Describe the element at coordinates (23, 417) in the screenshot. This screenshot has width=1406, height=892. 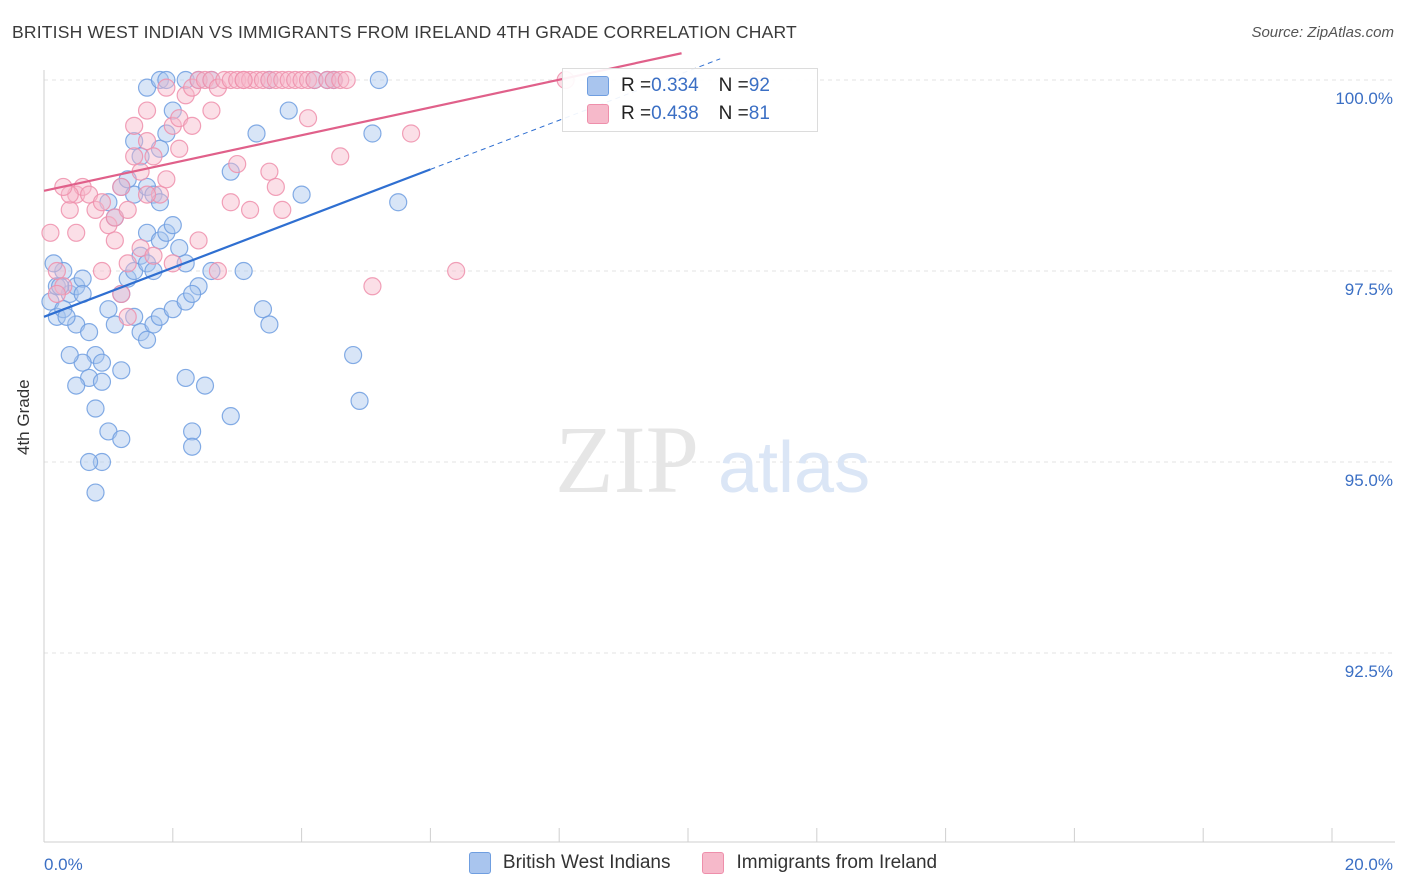
I see `y-axis-label: 4th Grade` at that location.